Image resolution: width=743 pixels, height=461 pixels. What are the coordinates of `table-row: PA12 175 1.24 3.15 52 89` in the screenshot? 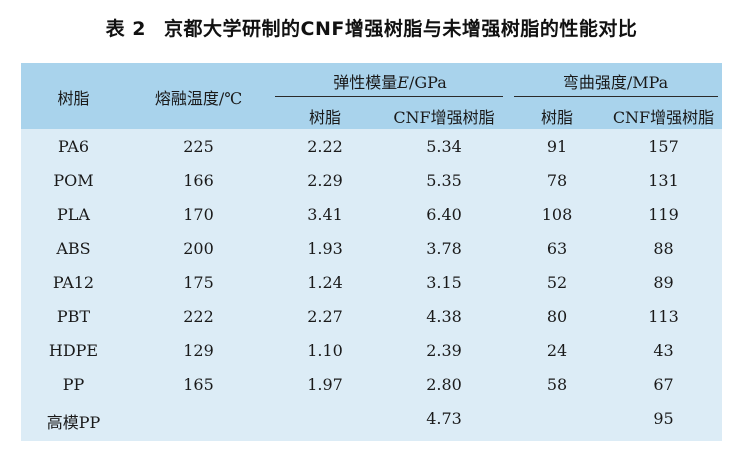 It's located at (371, 283).